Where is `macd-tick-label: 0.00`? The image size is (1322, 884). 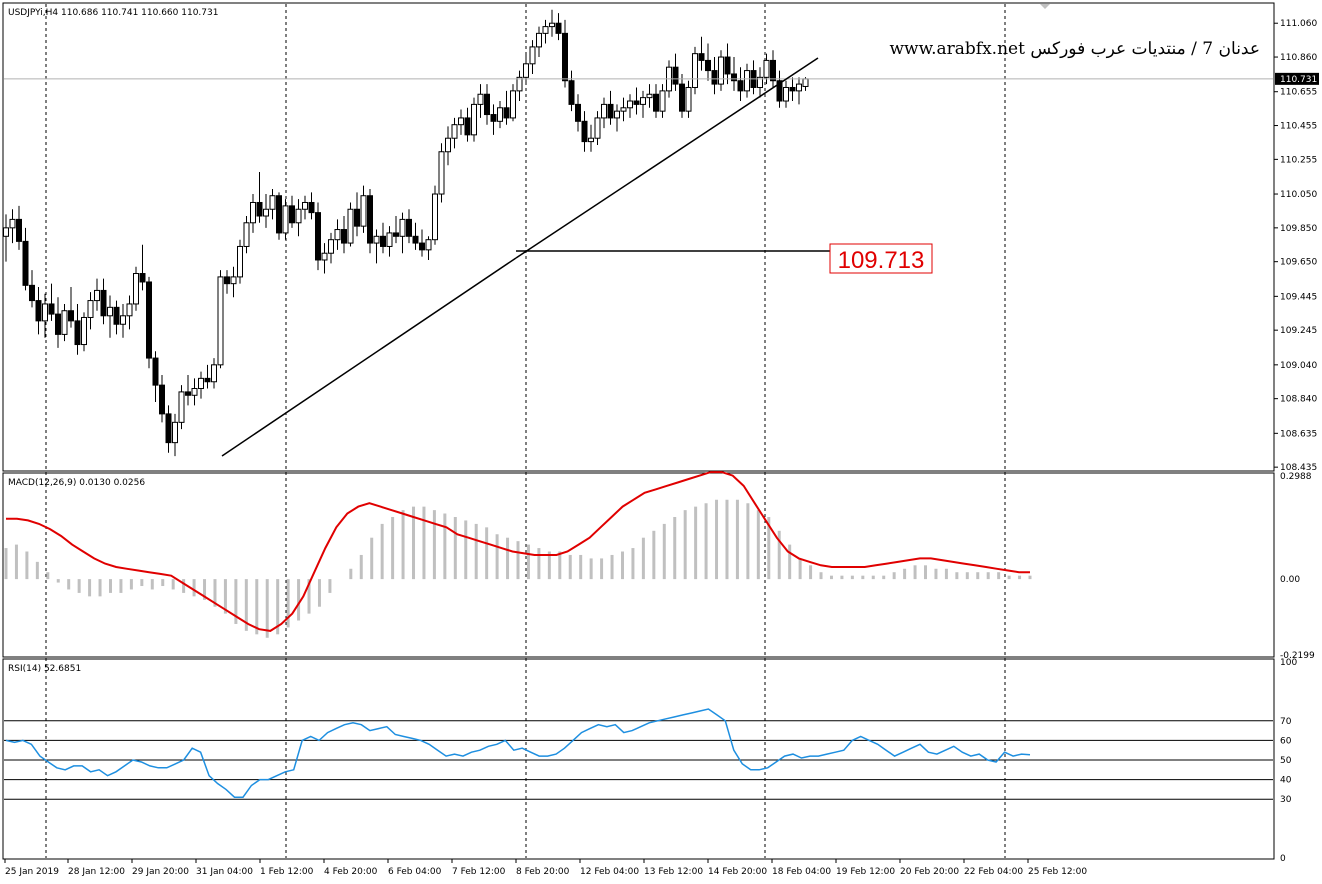 macd-tick-label: 0.00 is located at coordinates (1290, 580).